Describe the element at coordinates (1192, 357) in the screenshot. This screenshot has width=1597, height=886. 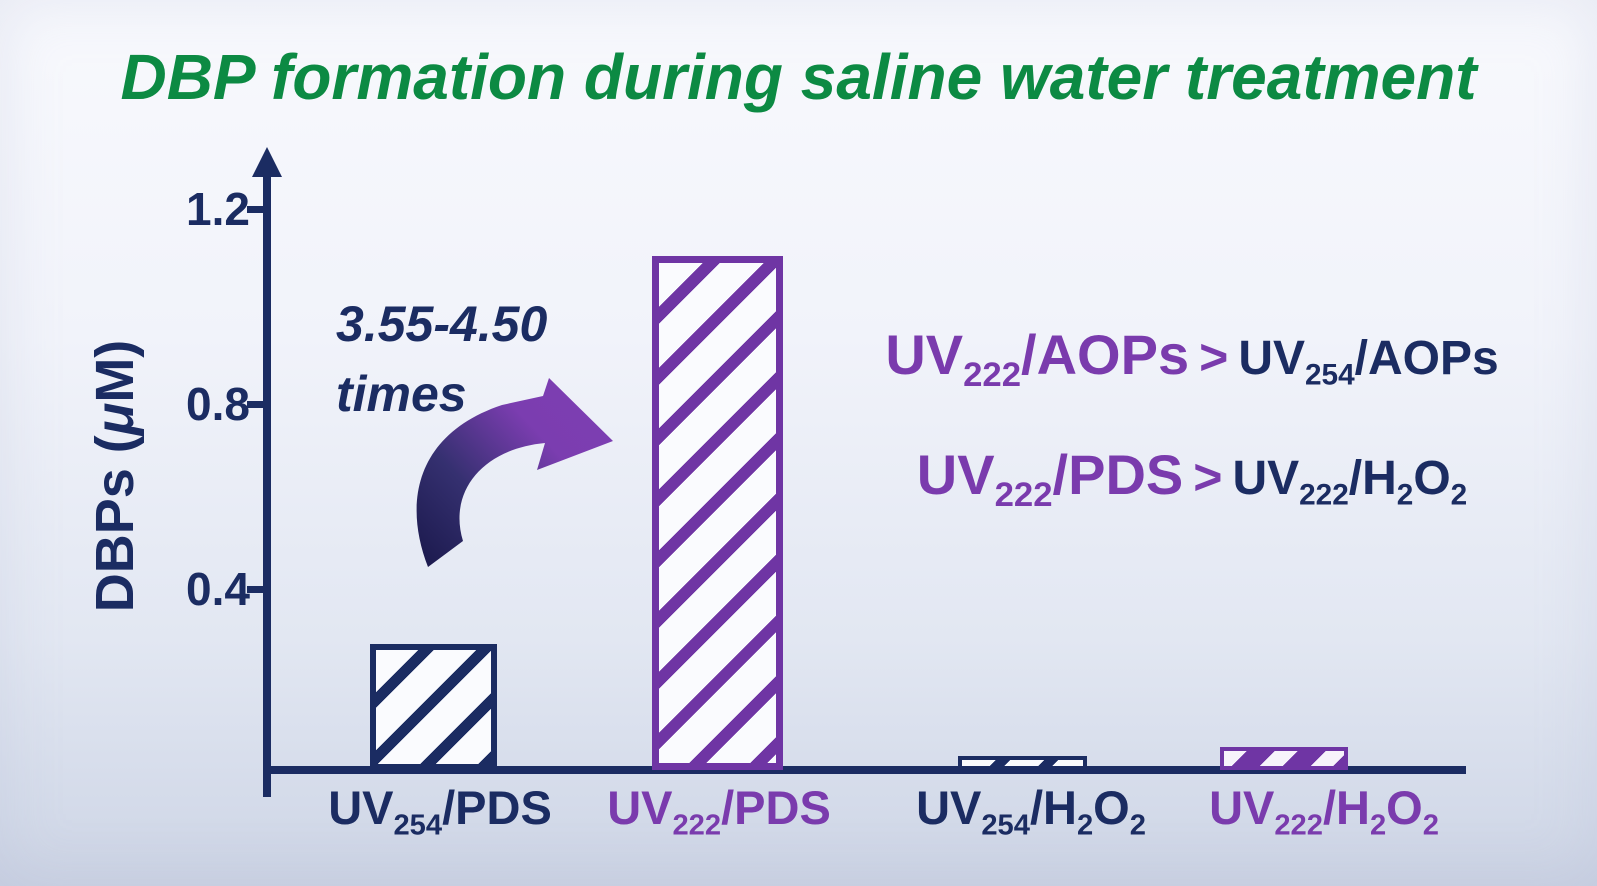
I see `comparison-line-1: UV222/AOPs > UV254/AOPs` at that location.